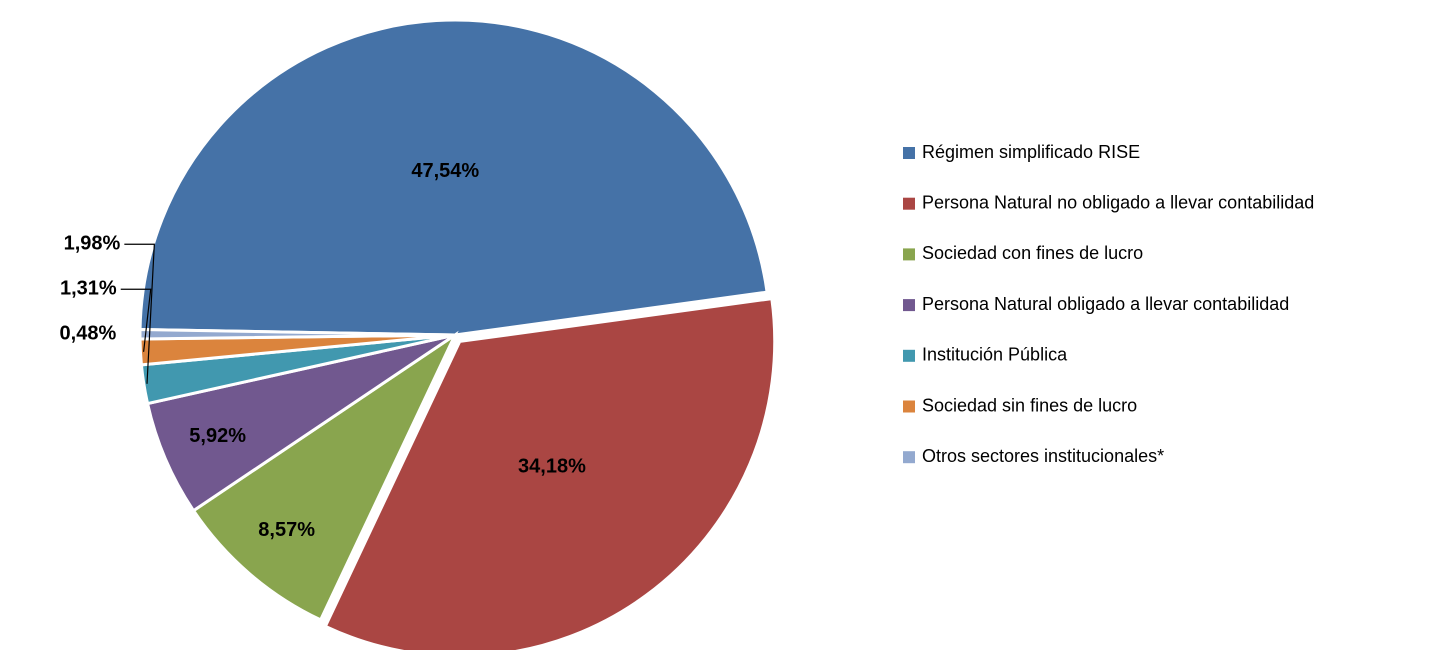 The width and height of the screenshot is (1456, 650). What do you see at coordinates (286, 530) in the screenshot?
I see `data-label: 8,57%` at bounding box center [286, 530].